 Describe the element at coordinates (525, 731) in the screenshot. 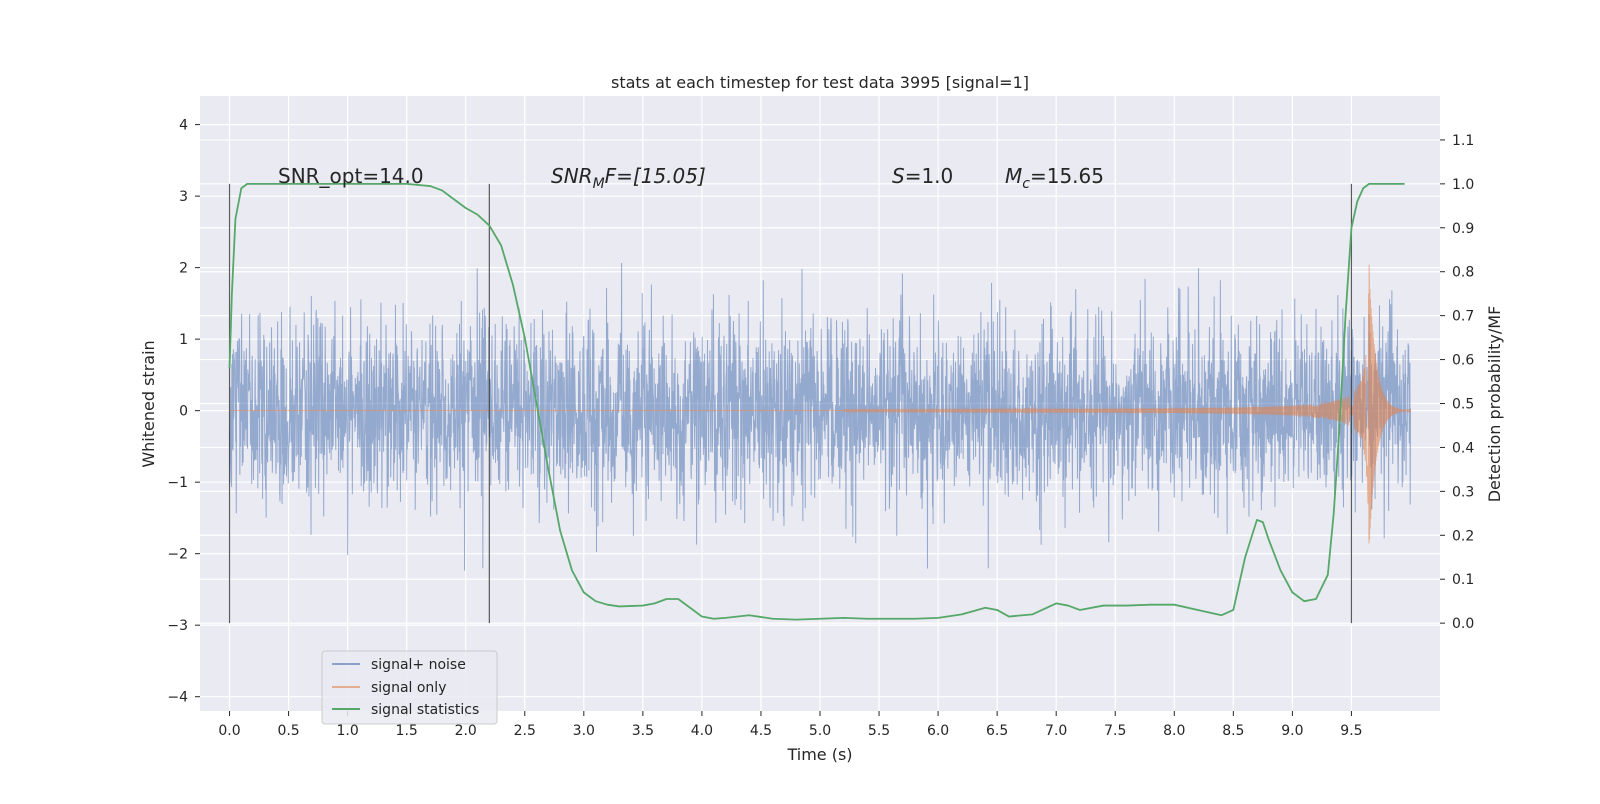

I see `x-tick-label: 2.5` at that location.